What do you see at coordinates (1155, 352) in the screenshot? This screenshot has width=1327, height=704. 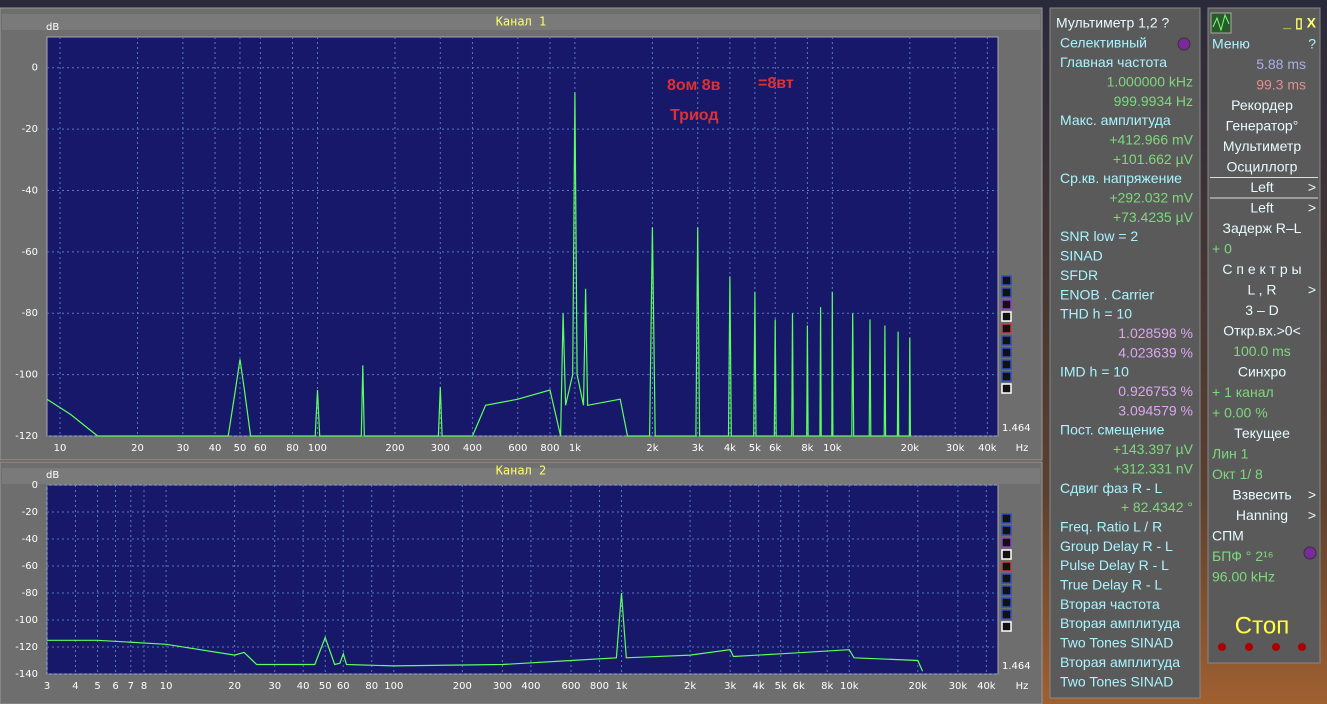 I see `multimeter-row: 4.023639 %` at bounding box center [1155, 352].